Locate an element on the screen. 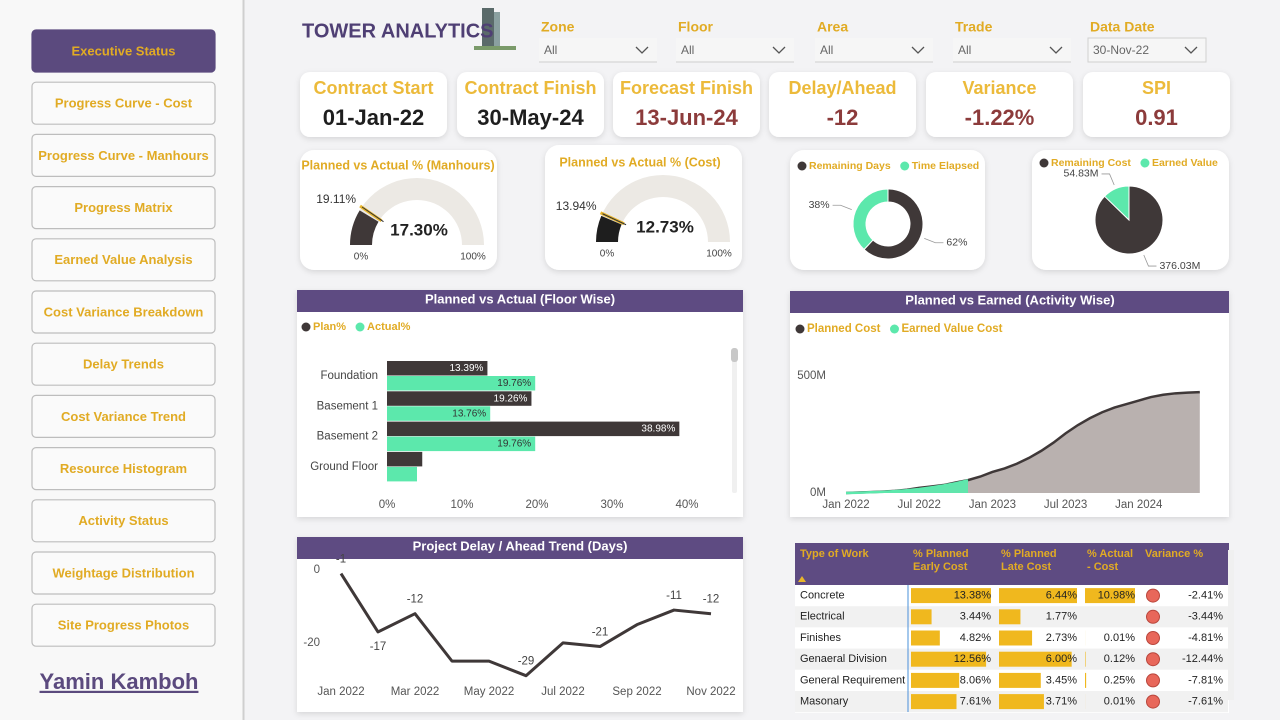 This screenshot has width=1280, height=720. kpi-label: SPI is located at coordinates (1156, 88).